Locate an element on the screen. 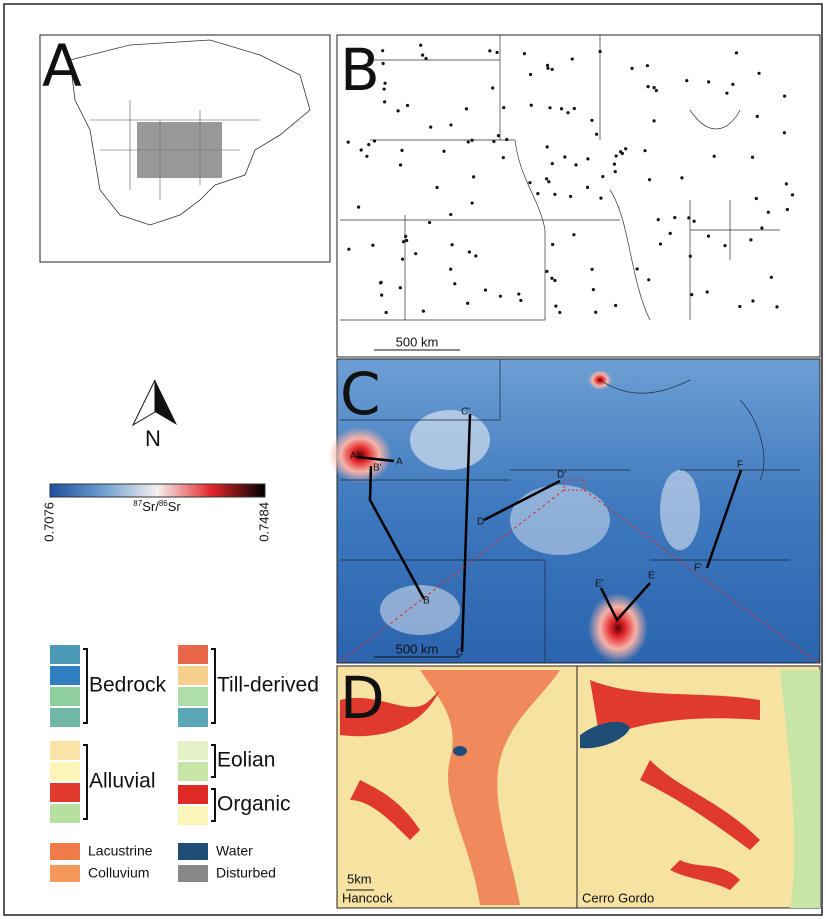  panel-label: A is located at coordinates (62, 66).